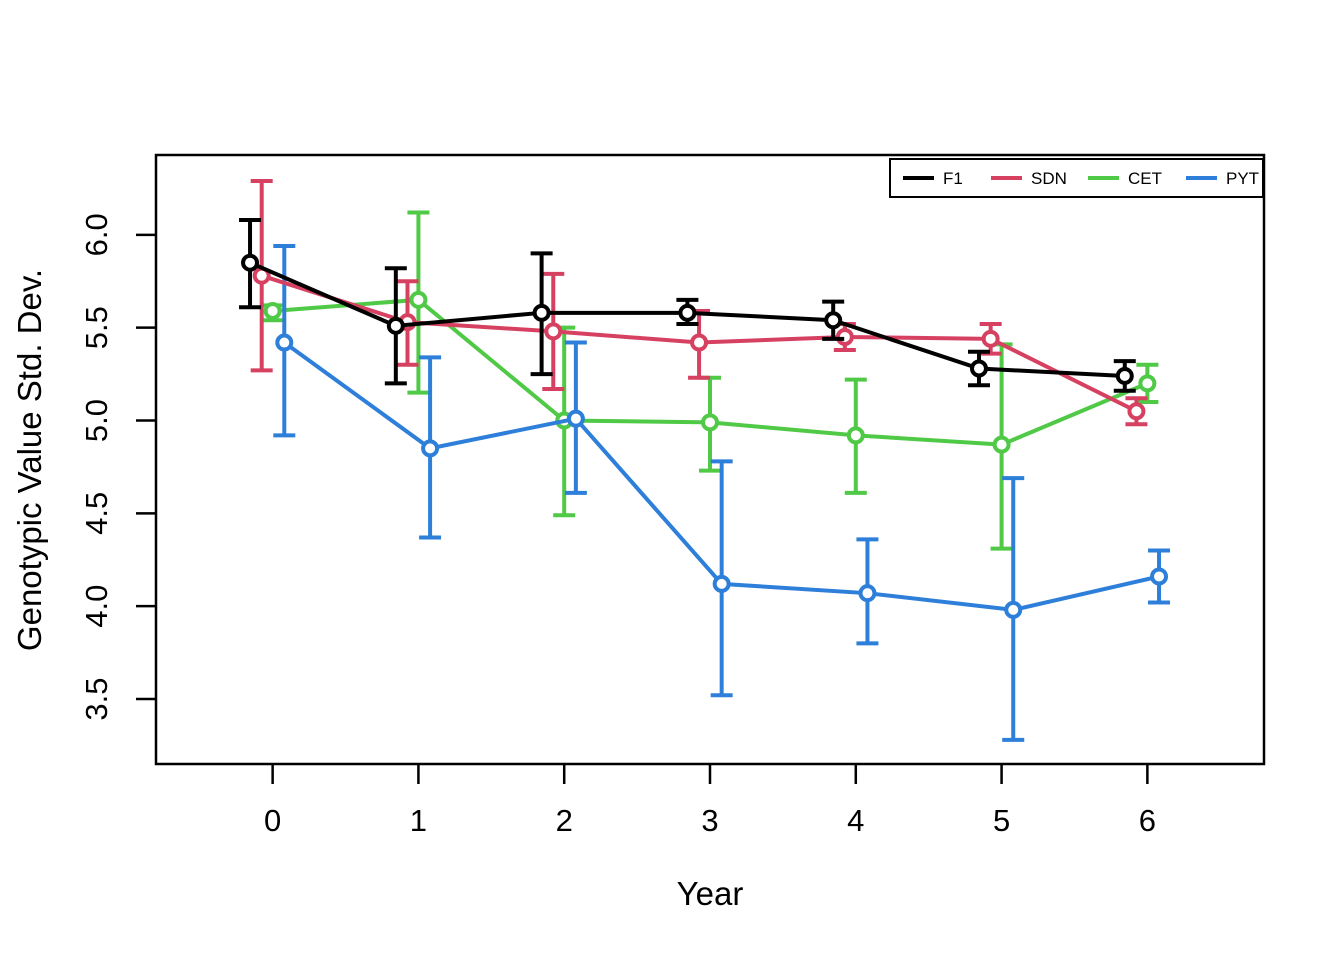 The width and height of the screenshot is (1344, 960). What do you see at coordinates (29, 460) in the screenshot?
I see `y-axis-label: Genotypic Value Std. Dev.` at bounding box center [29, 460].